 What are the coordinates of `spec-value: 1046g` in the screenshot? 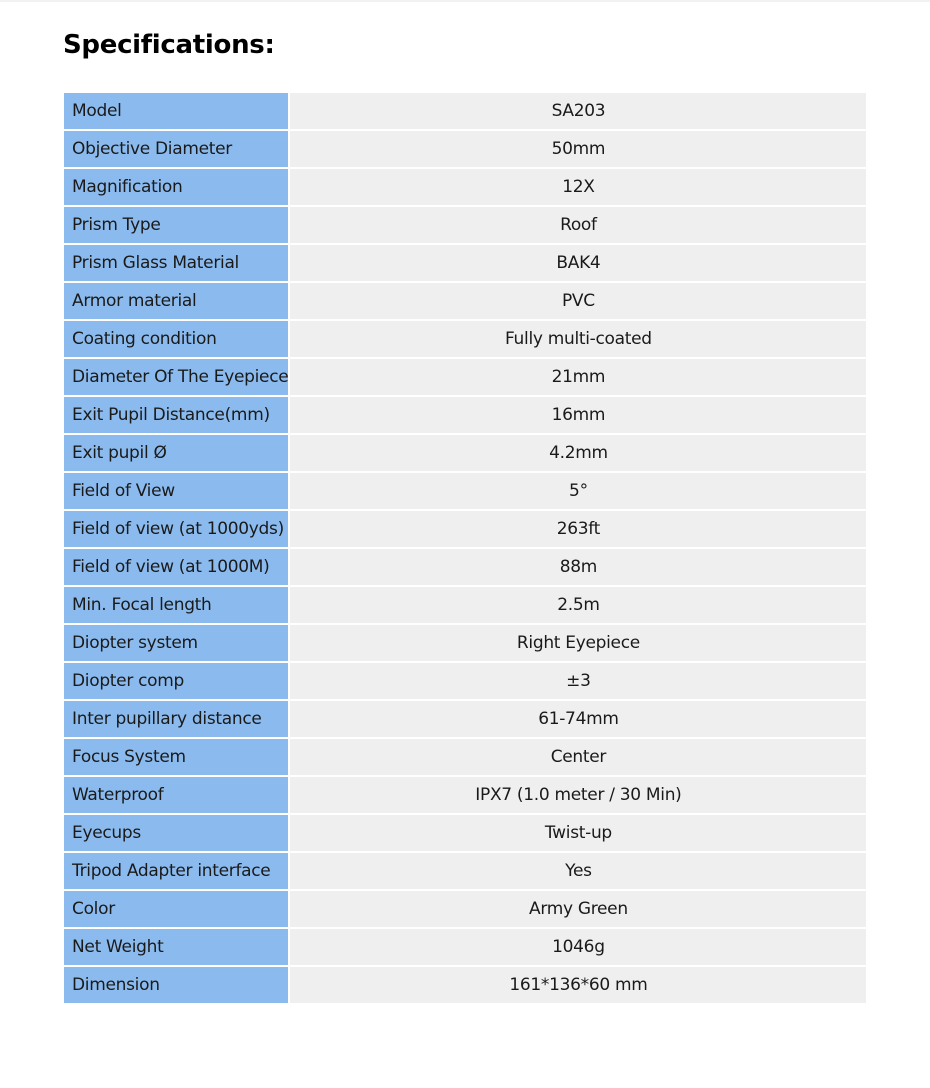 It's located at (578, 947).